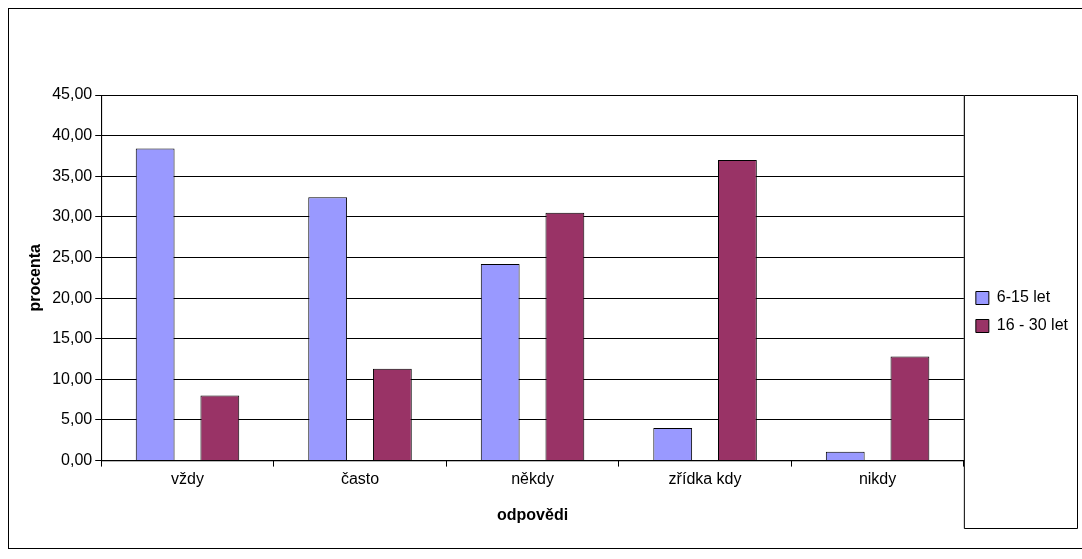 The image size is (1082, 559). What do you see at coordinates (1023, 297) in the screenshot?
I see `legend-label: 6-15 let` at bounding box center [1023, 297].